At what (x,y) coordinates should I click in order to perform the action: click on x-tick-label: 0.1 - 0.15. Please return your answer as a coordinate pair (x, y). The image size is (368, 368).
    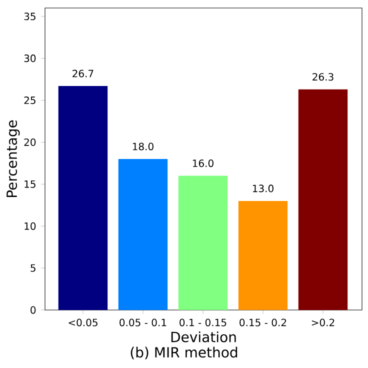
    Looking at the image, I should click on (203, 322).